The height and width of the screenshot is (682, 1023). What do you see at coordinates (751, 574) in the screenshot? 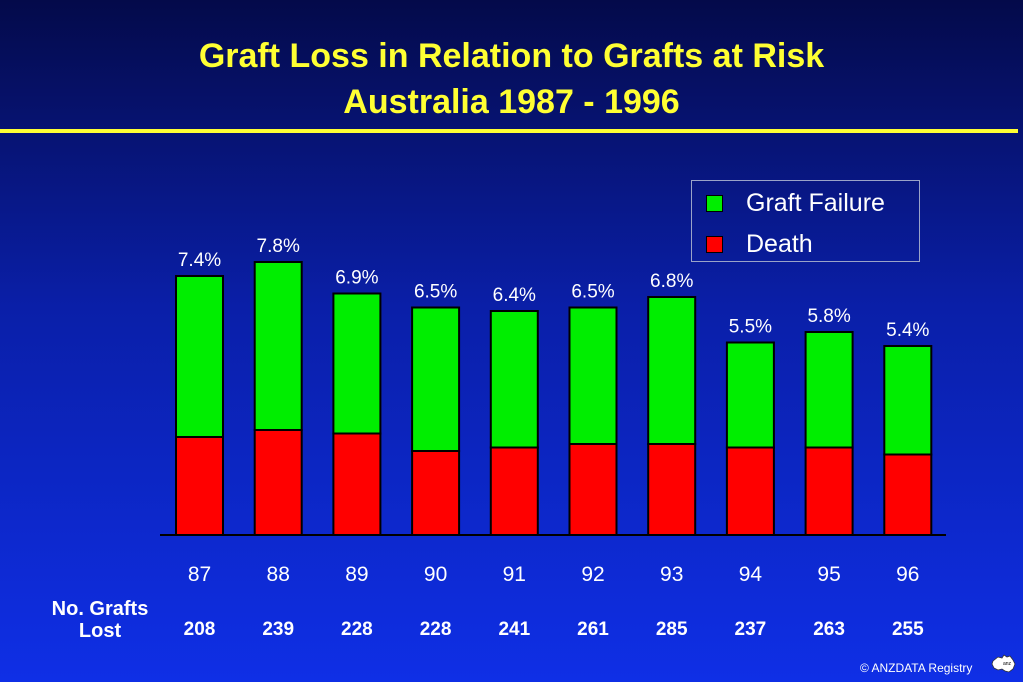
I see `x-tick-label: 94` at bounding box center [751, 574].